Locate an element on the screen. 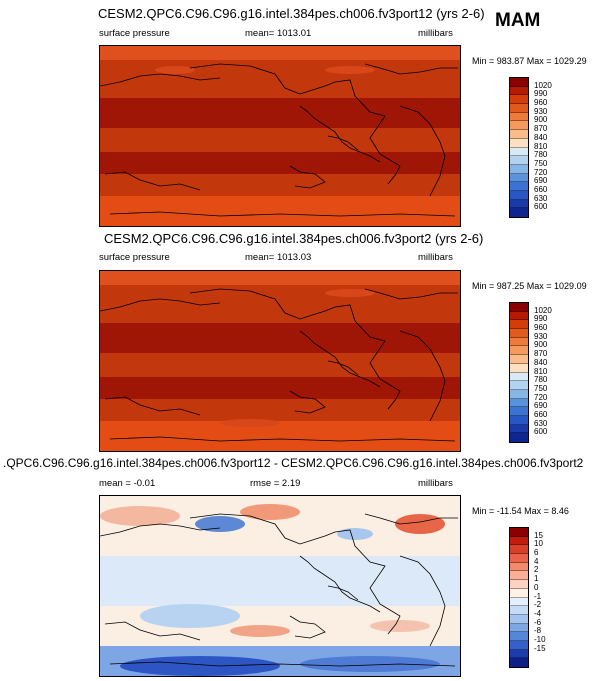 Image resolution: width=605 pixels, height=681 pixels. panel2-mean-label: mean= 1013.03 is located at coordinates (278, 257).